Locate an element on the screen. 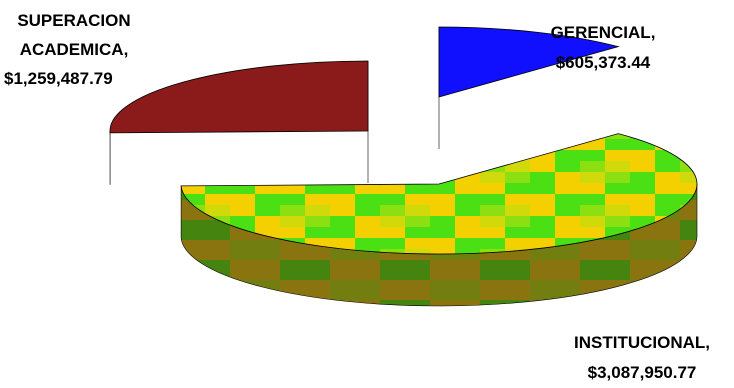 The image size is (734, 388). slice-superacion-academica is located at coordinates (239, 122).